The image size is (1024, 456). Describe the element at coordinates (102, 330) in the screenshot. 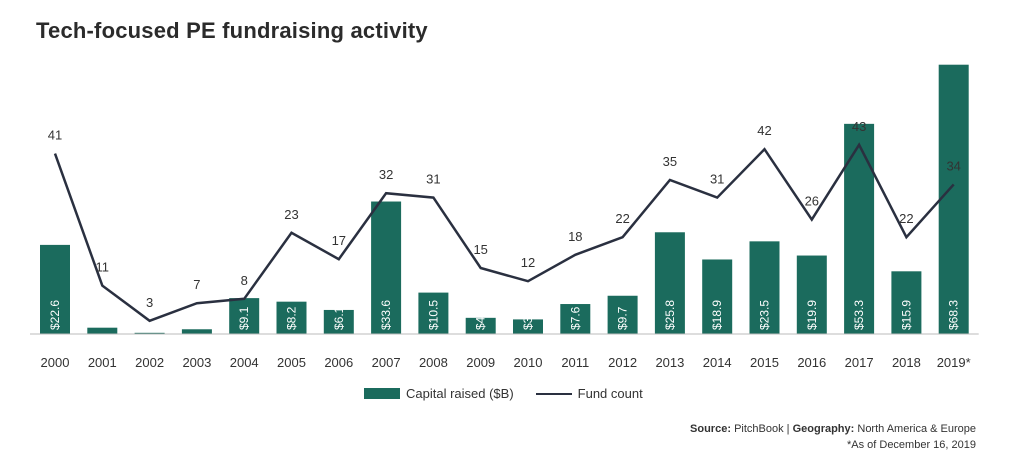

I see `bar-2001` at that location.